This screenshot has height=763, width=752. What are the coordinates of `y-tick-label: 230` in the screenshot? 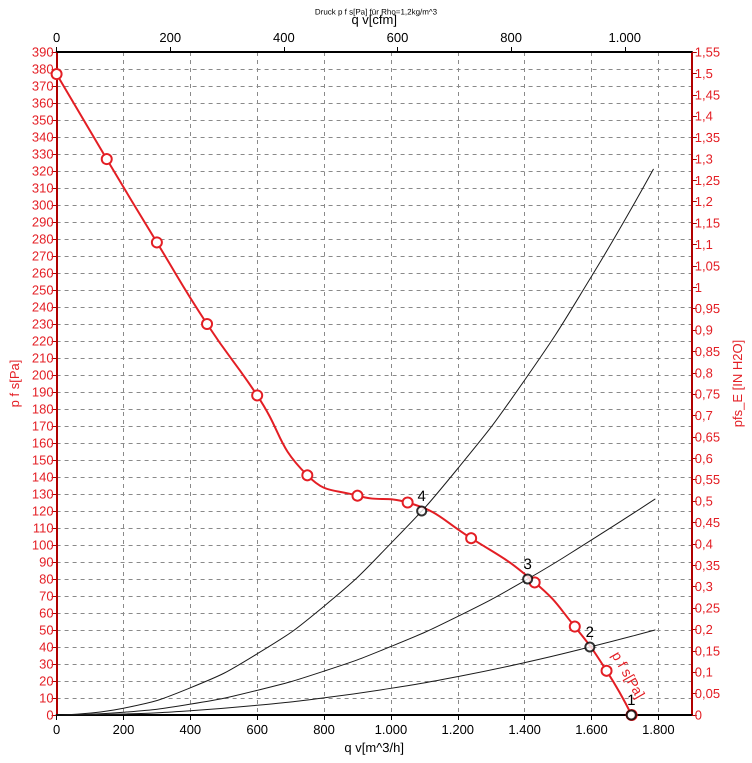 It's located at (43, 324).